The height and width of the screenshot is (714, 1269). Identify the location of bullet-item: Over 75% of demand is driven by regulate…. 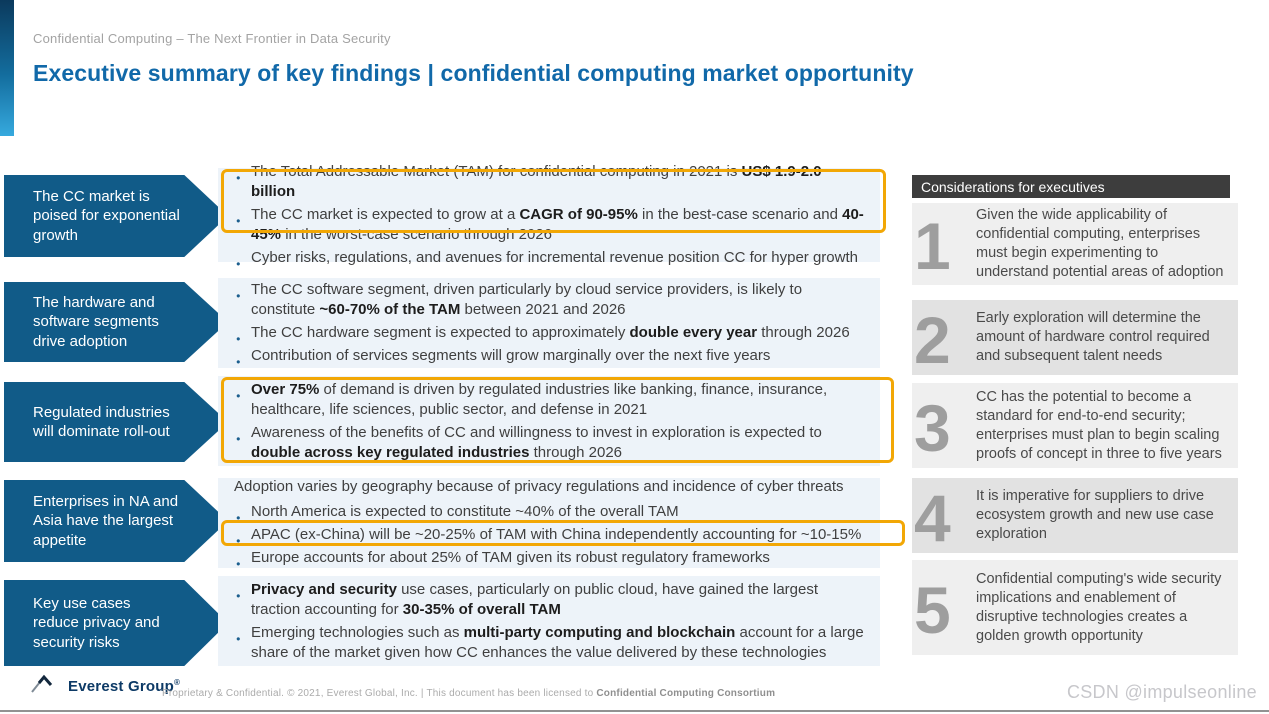
(551, 400).